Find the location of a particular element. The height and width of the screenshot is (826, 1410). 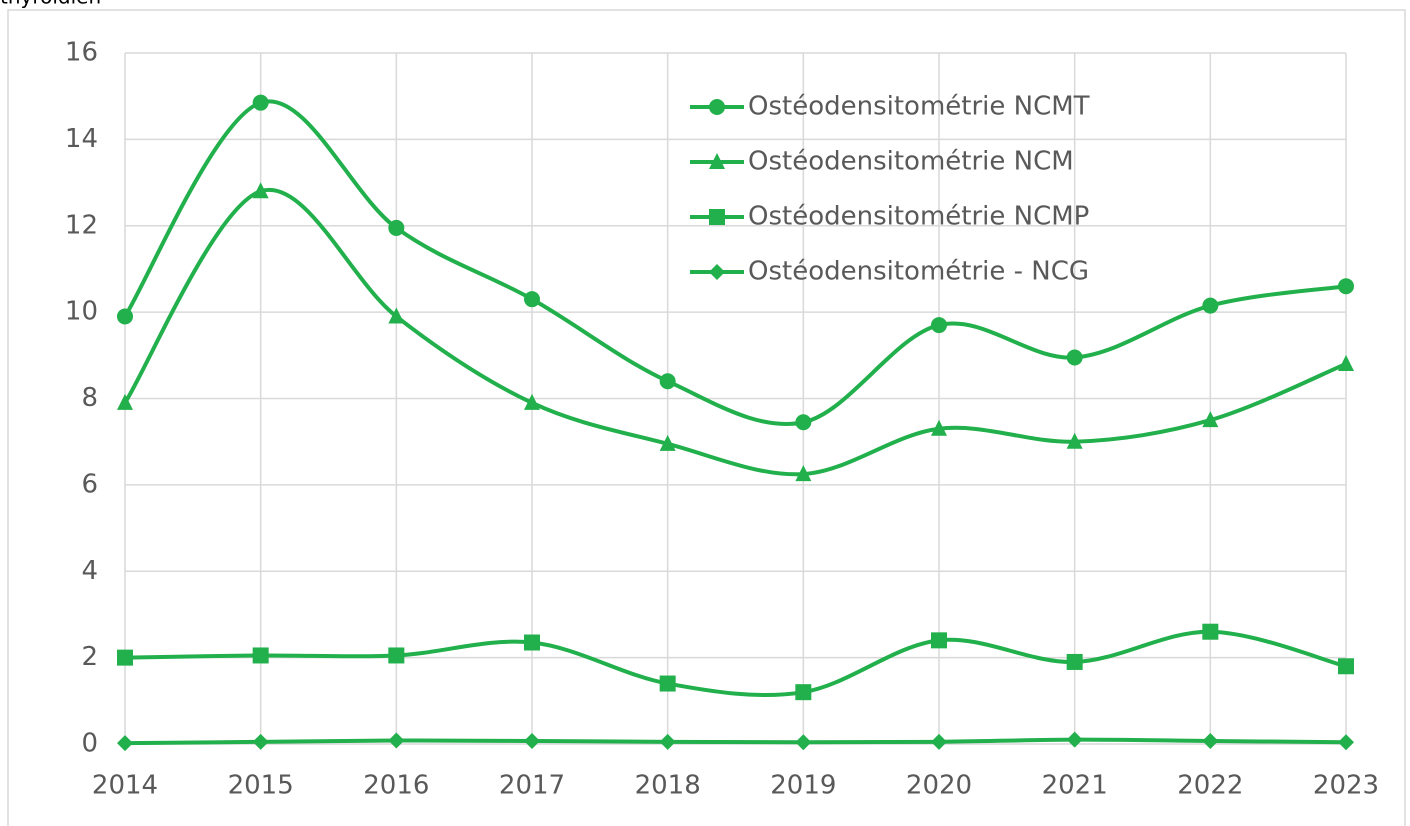

x-tick-label: 2018 is located at coordinates (668, 786).